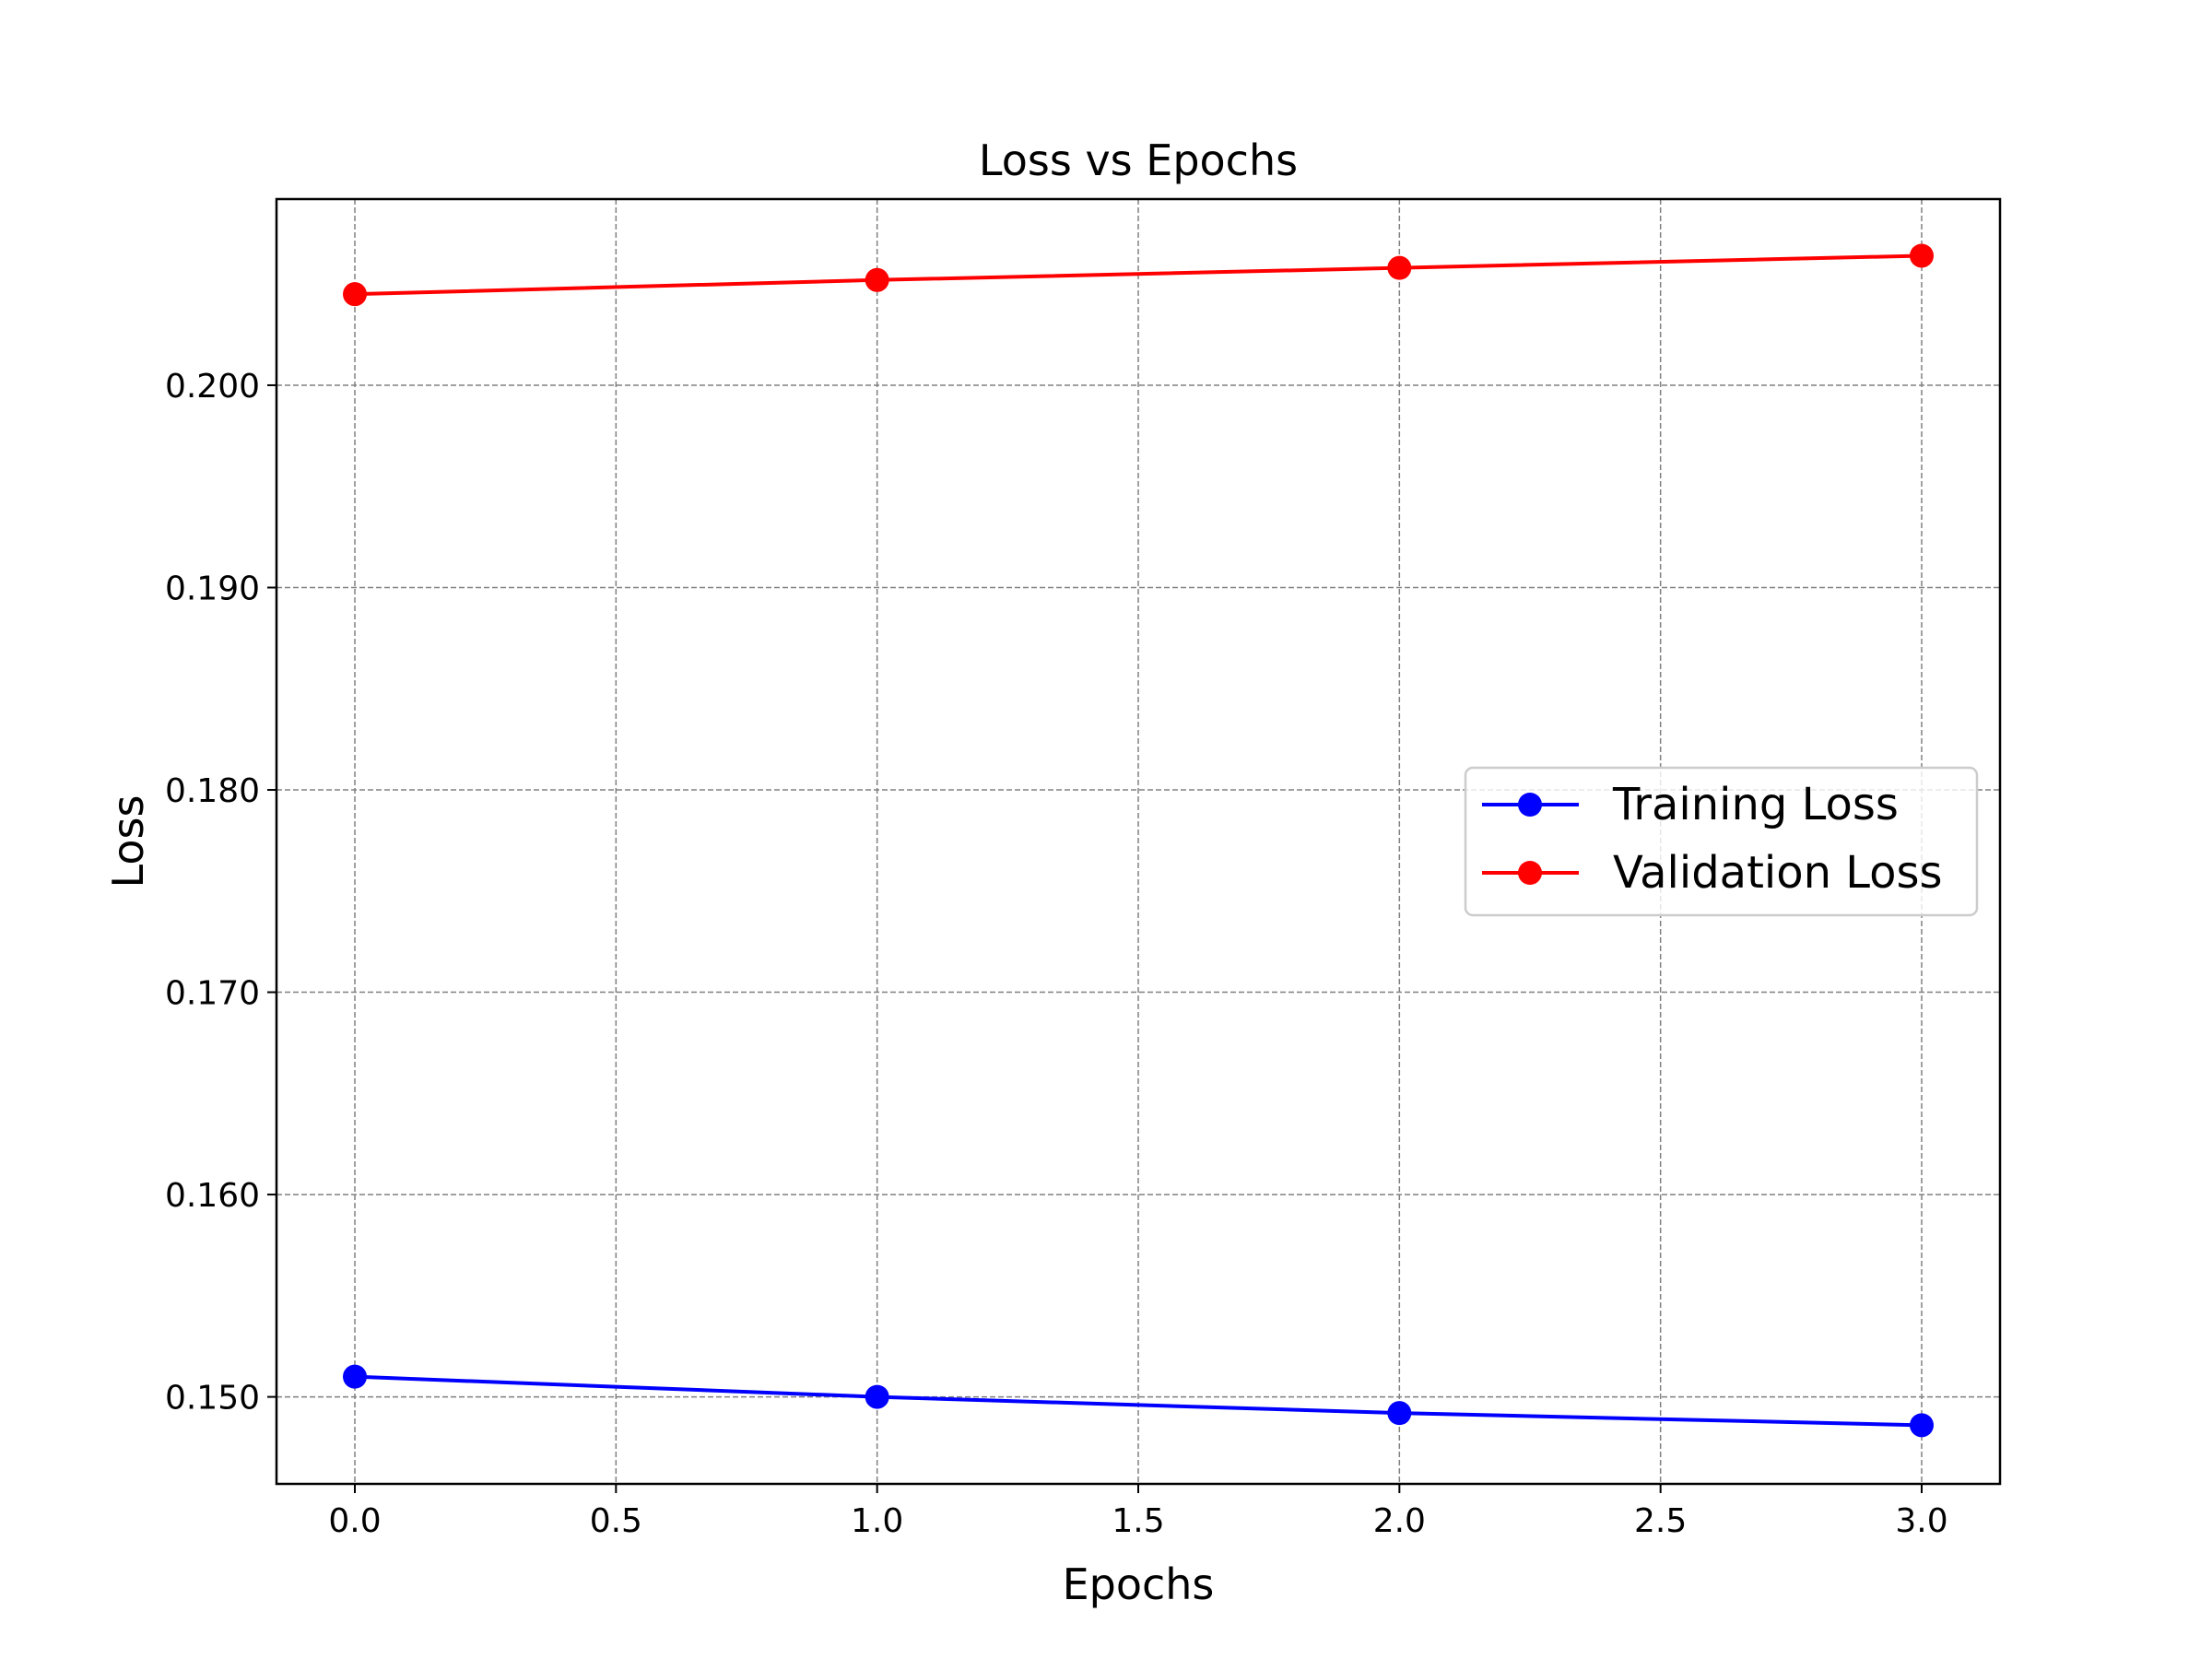 This screenshot has height=1659, width=2212. I want to click on line-training-loss, so click(1138, 1401).